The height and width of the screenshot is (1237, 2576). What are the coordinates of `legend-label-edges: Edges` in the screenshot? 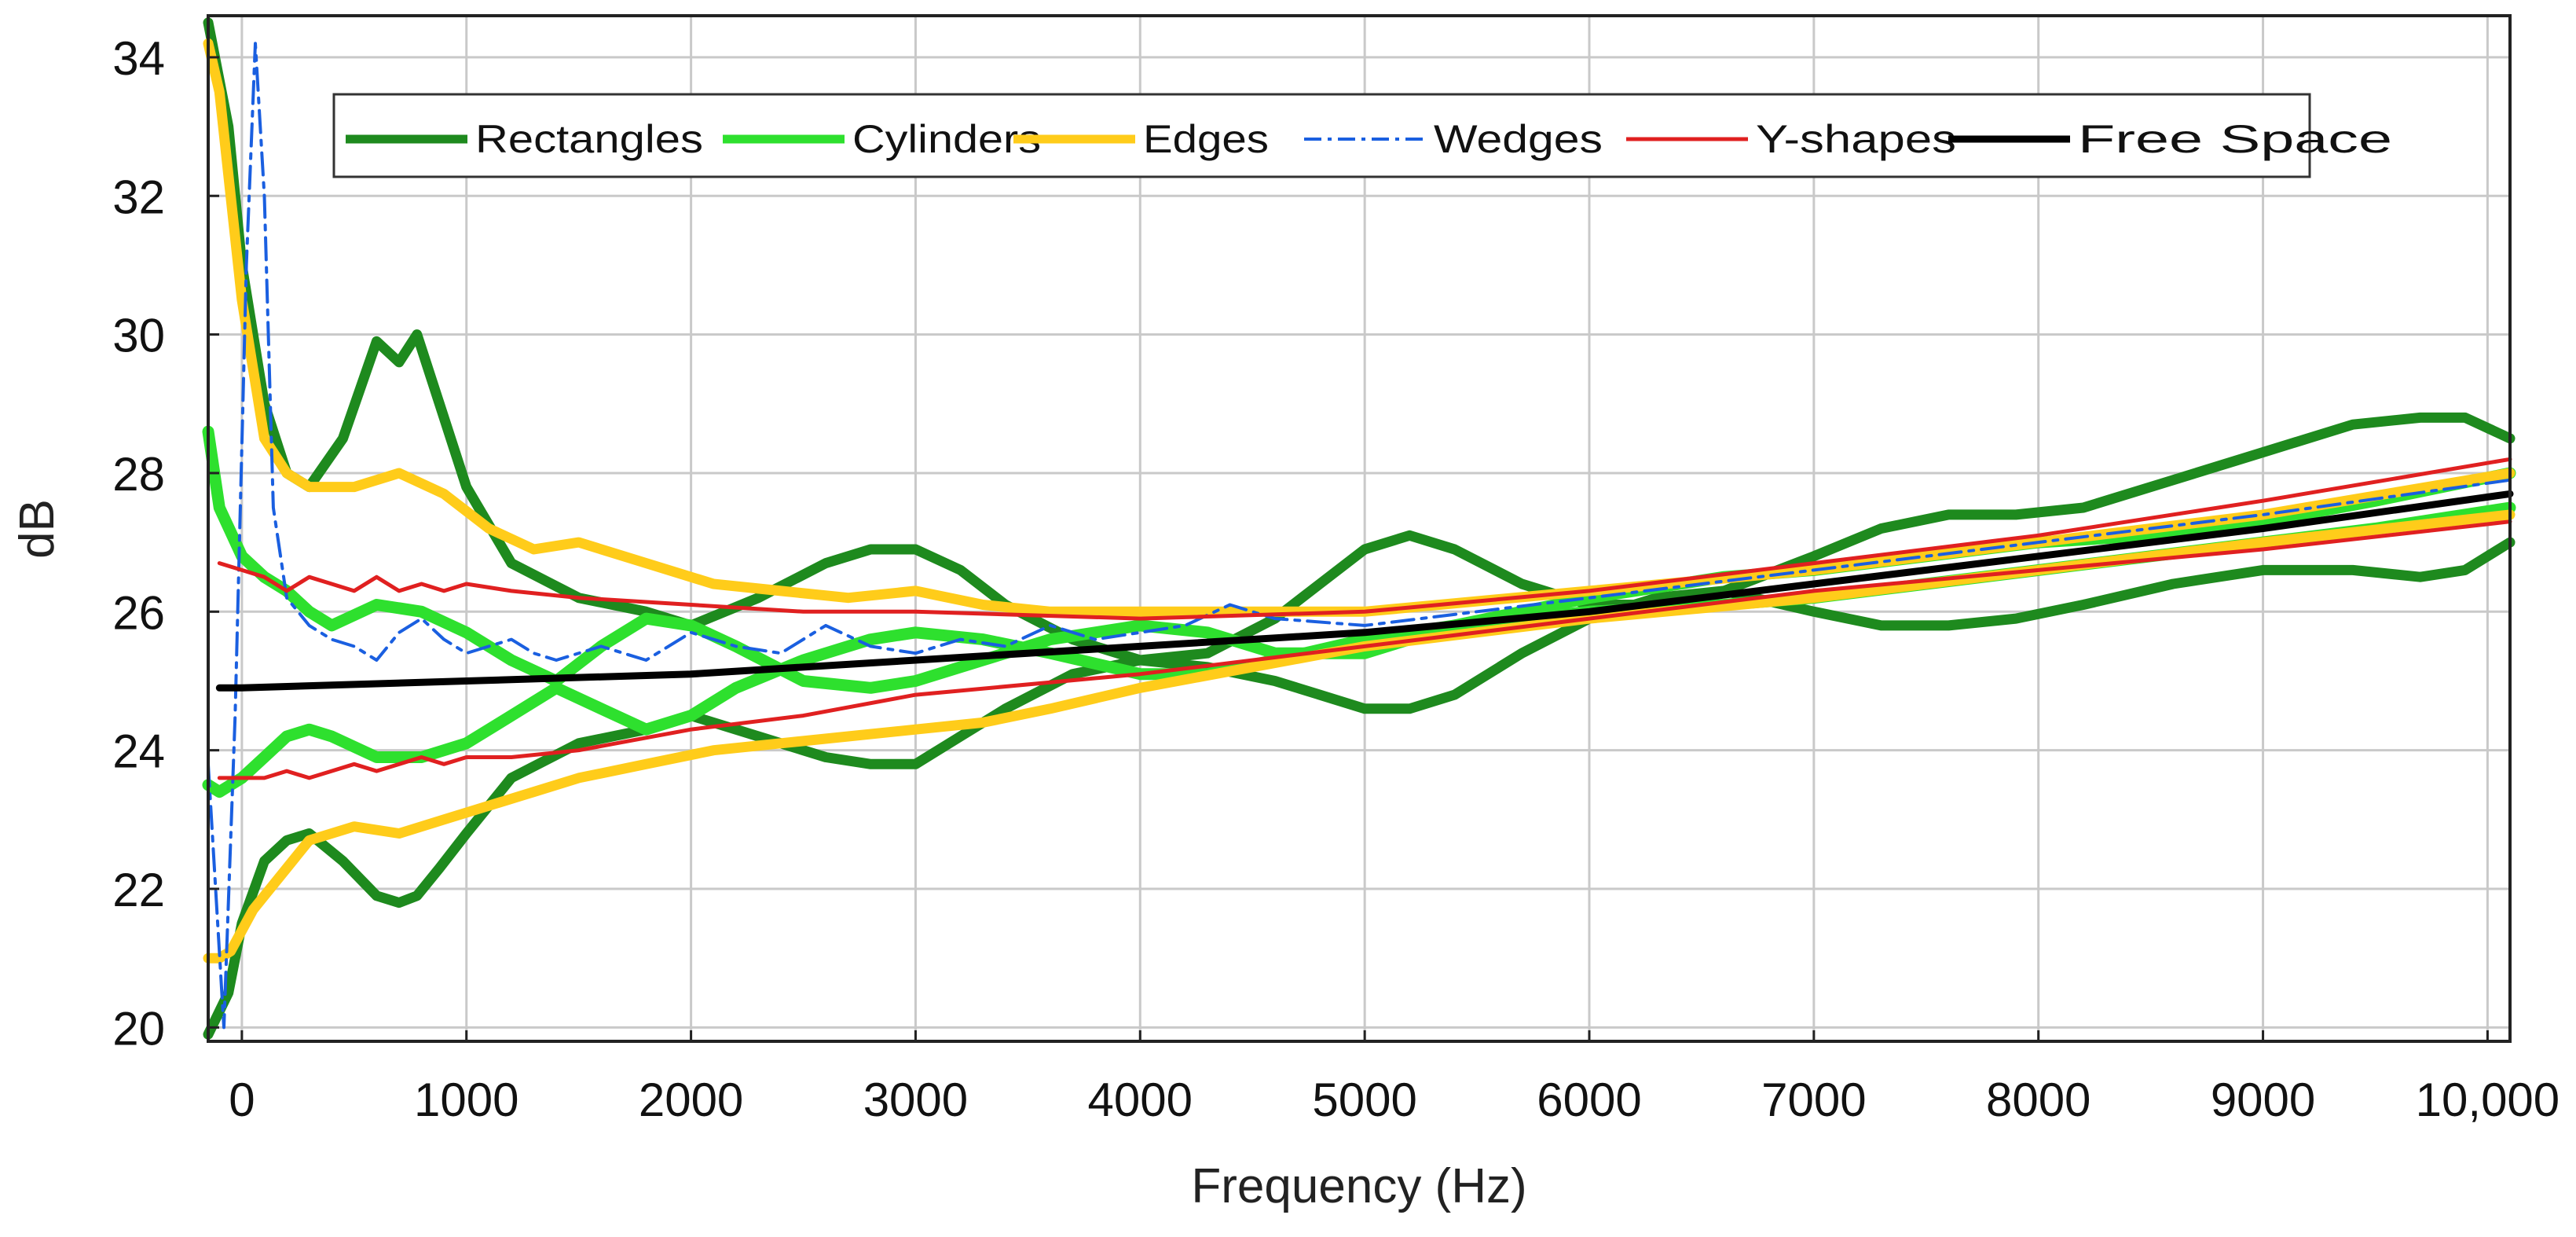 It's located at (1206, 139).